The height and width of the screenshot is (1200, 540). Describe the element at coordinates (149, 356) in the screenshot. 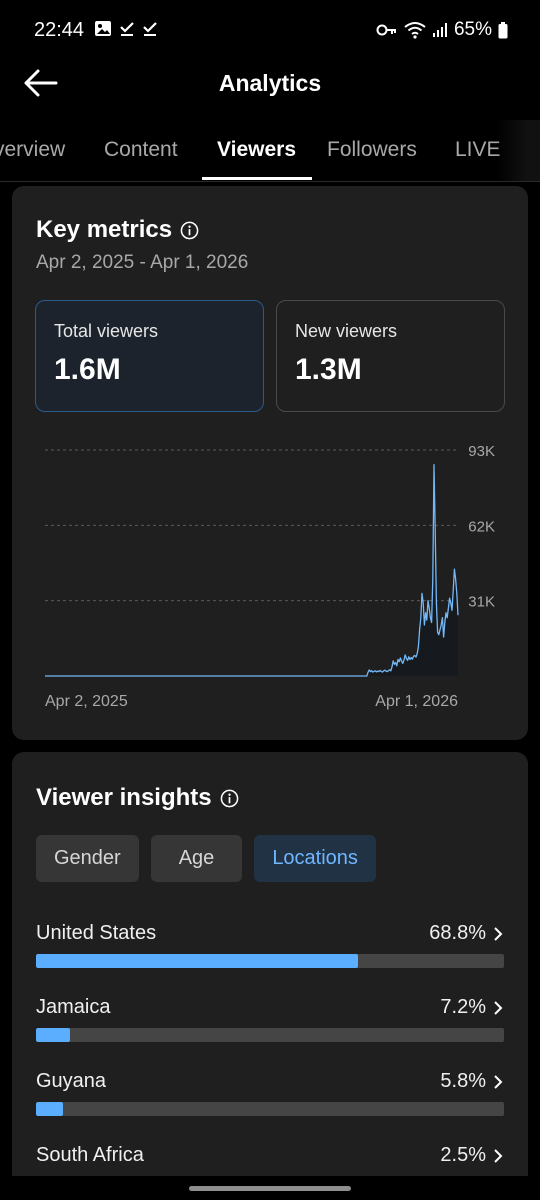

I see `metric-total-viewers: Total viewers 1.6M` at that location.